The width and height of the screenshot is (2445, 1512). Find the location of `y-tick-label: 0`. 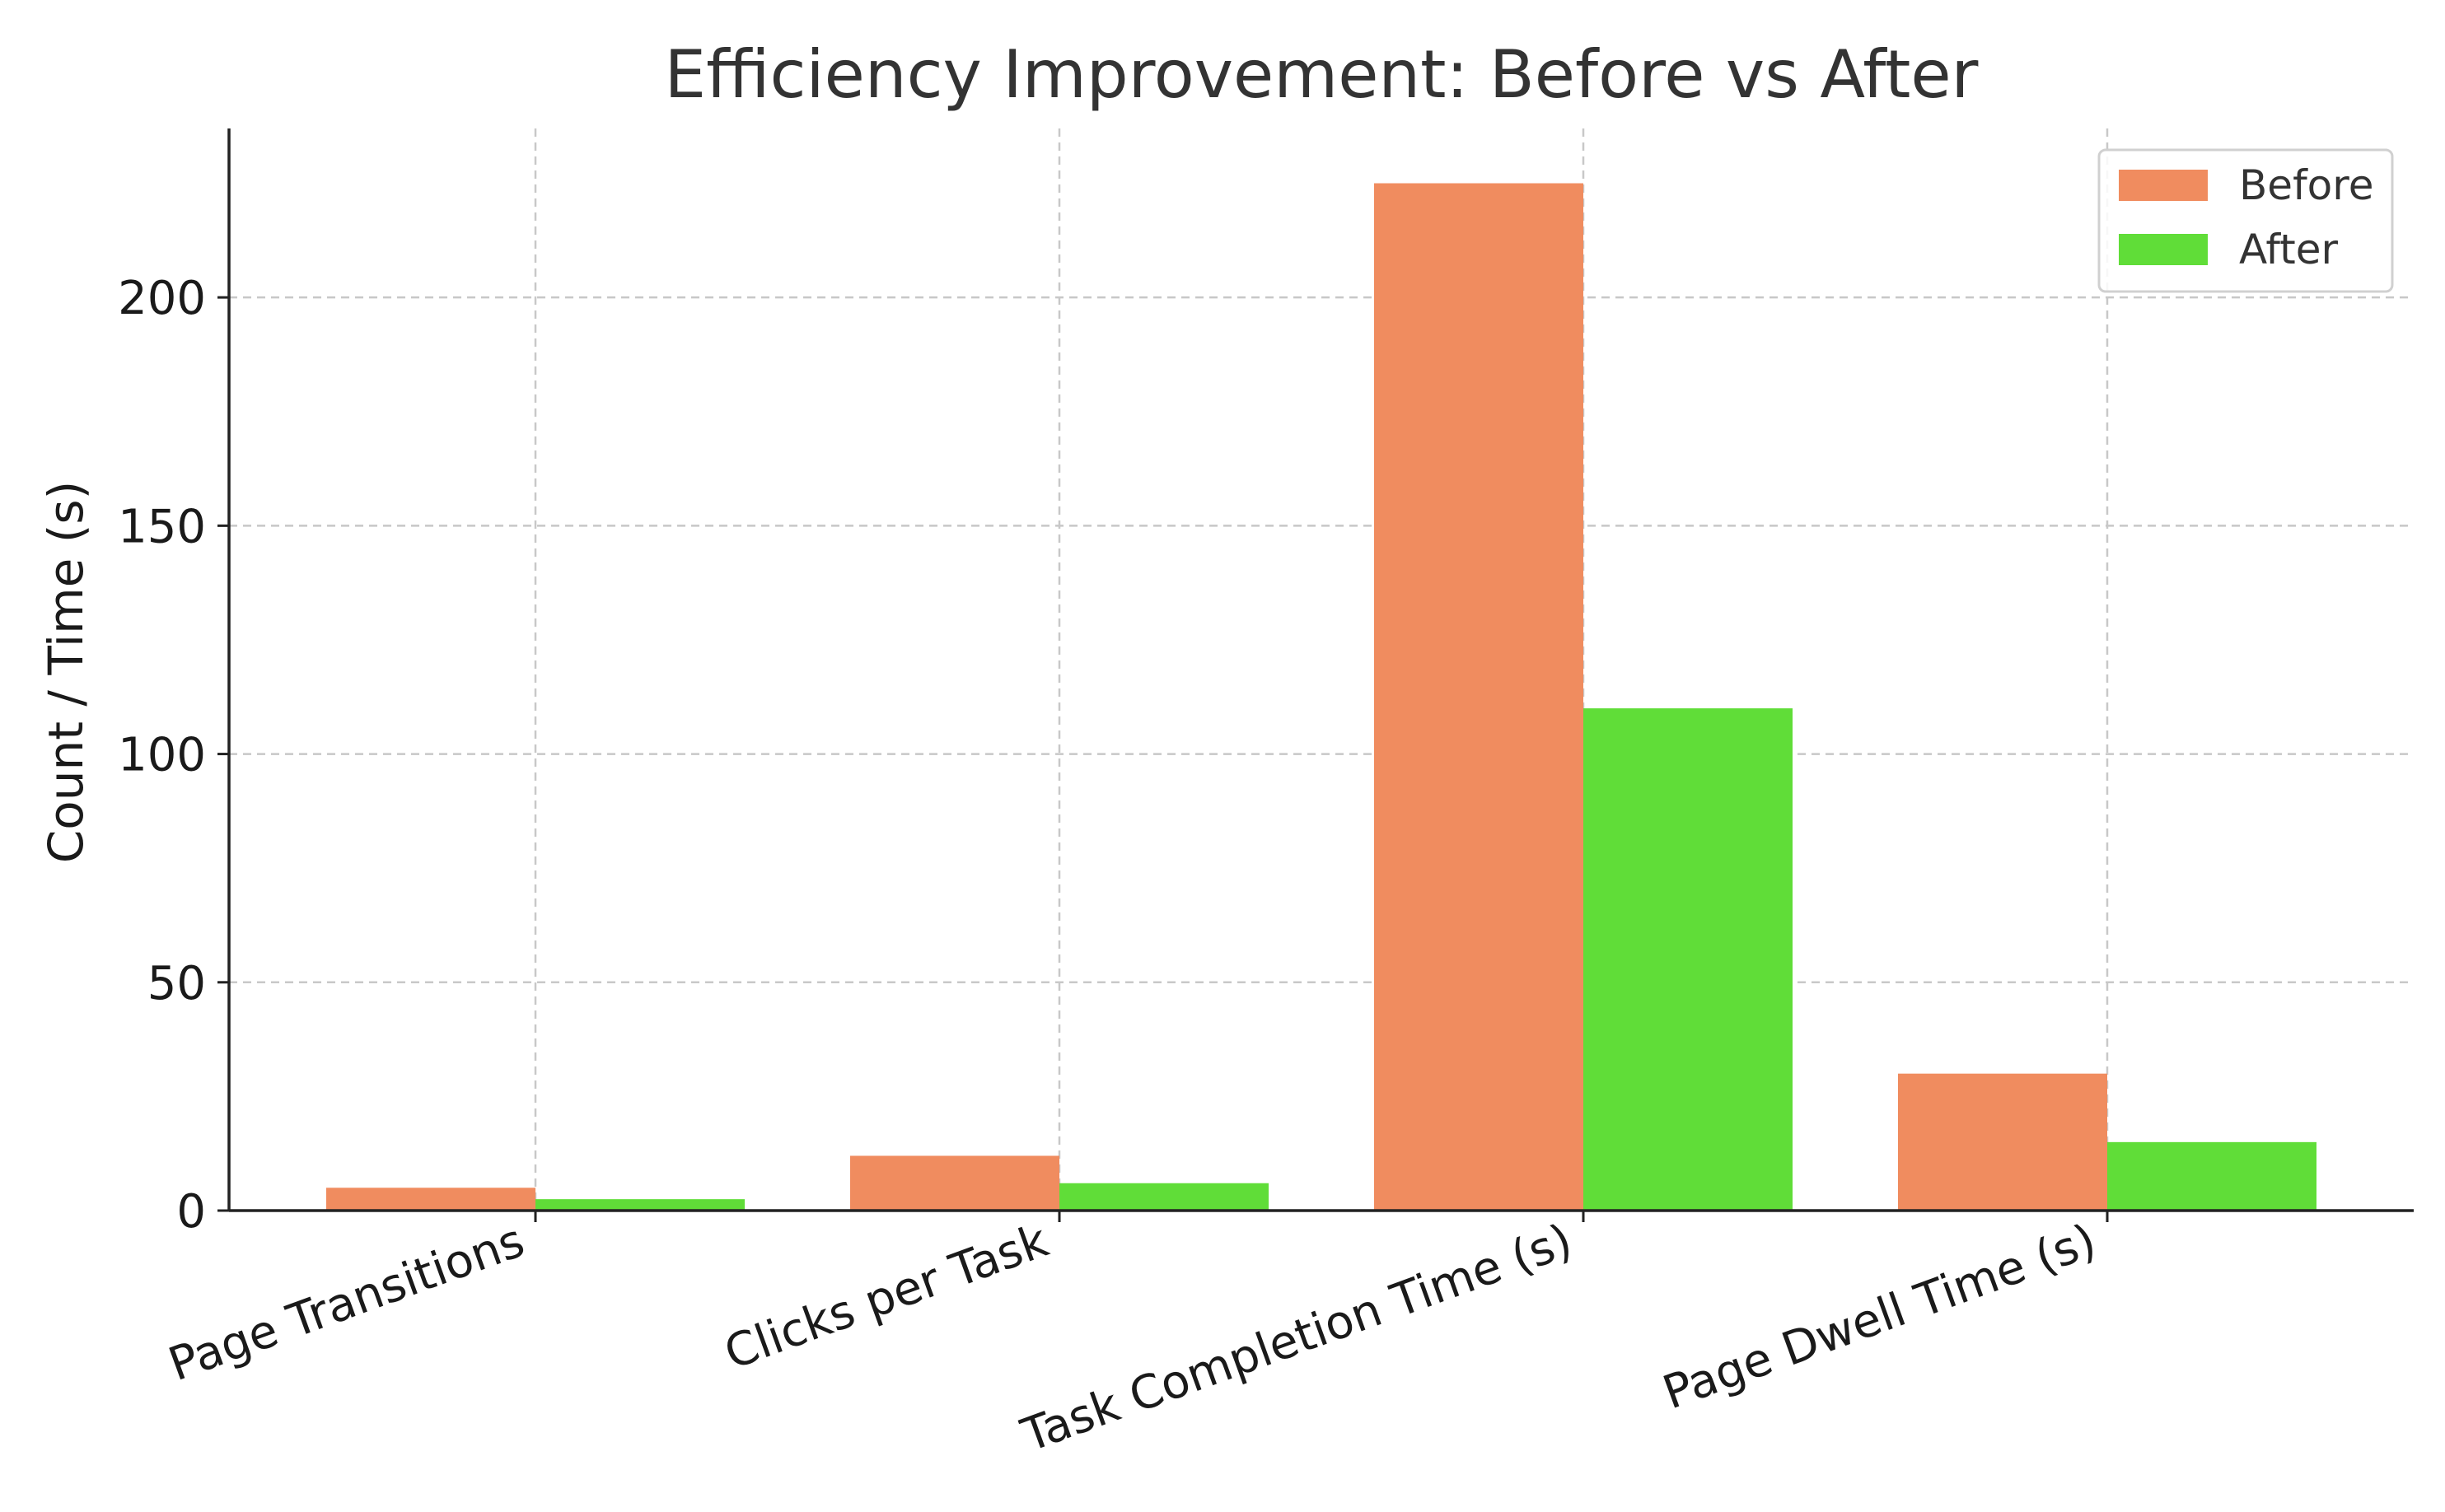

y-tick-label: 0 is located at coordinates (191, 1212).